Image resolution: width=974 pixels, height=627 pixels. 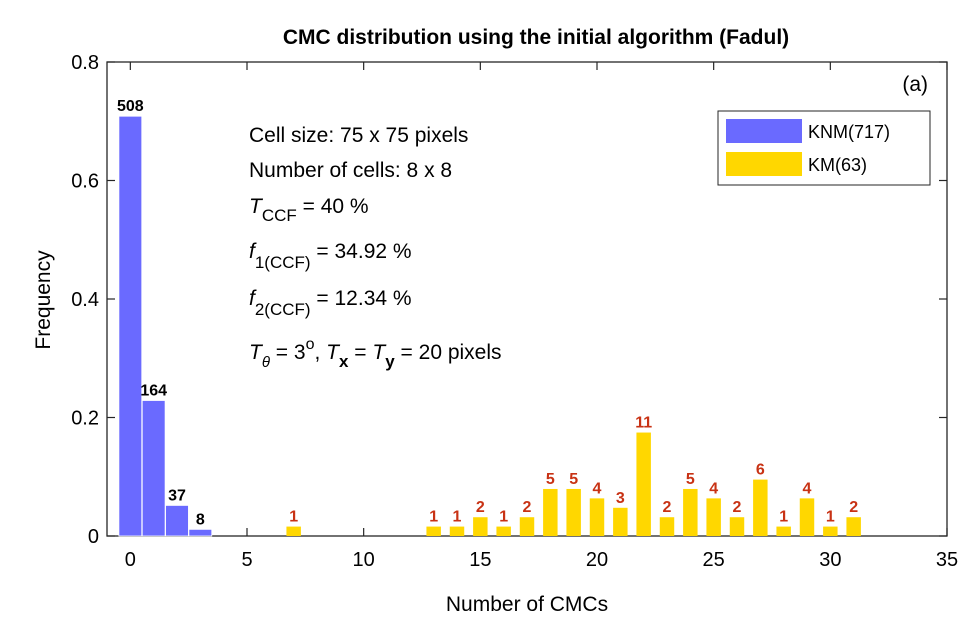 What do you see at coordinates (364, 560) in the screenshot?
I see `x-tick-label: 10` at bounding box center [364, 560].